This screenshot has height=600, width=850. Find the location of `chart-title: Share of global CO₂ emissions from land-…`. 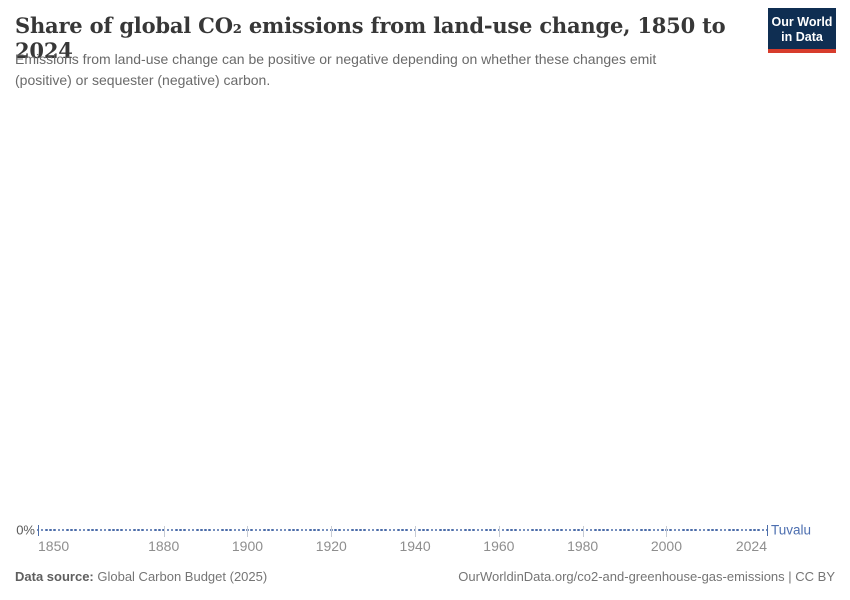

chart-title: Share of global CO₂ emissions from land-… is located at coordinates (370, 38).